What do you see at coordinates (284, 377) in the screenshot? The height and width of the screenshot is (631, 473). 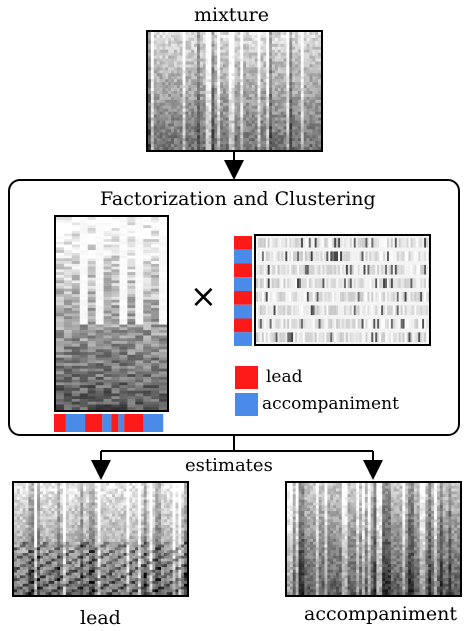 I see `legend-label-lead: lead` at bounding box center [284, 377].